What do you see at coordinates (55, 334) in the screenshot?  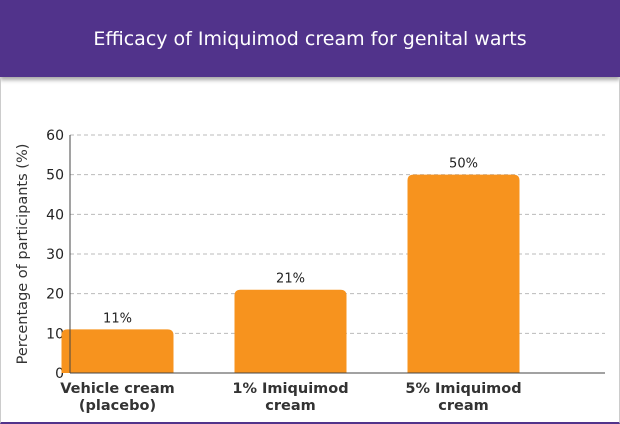 I see `y-tick-label: 10` at bounding box center [55, 334].